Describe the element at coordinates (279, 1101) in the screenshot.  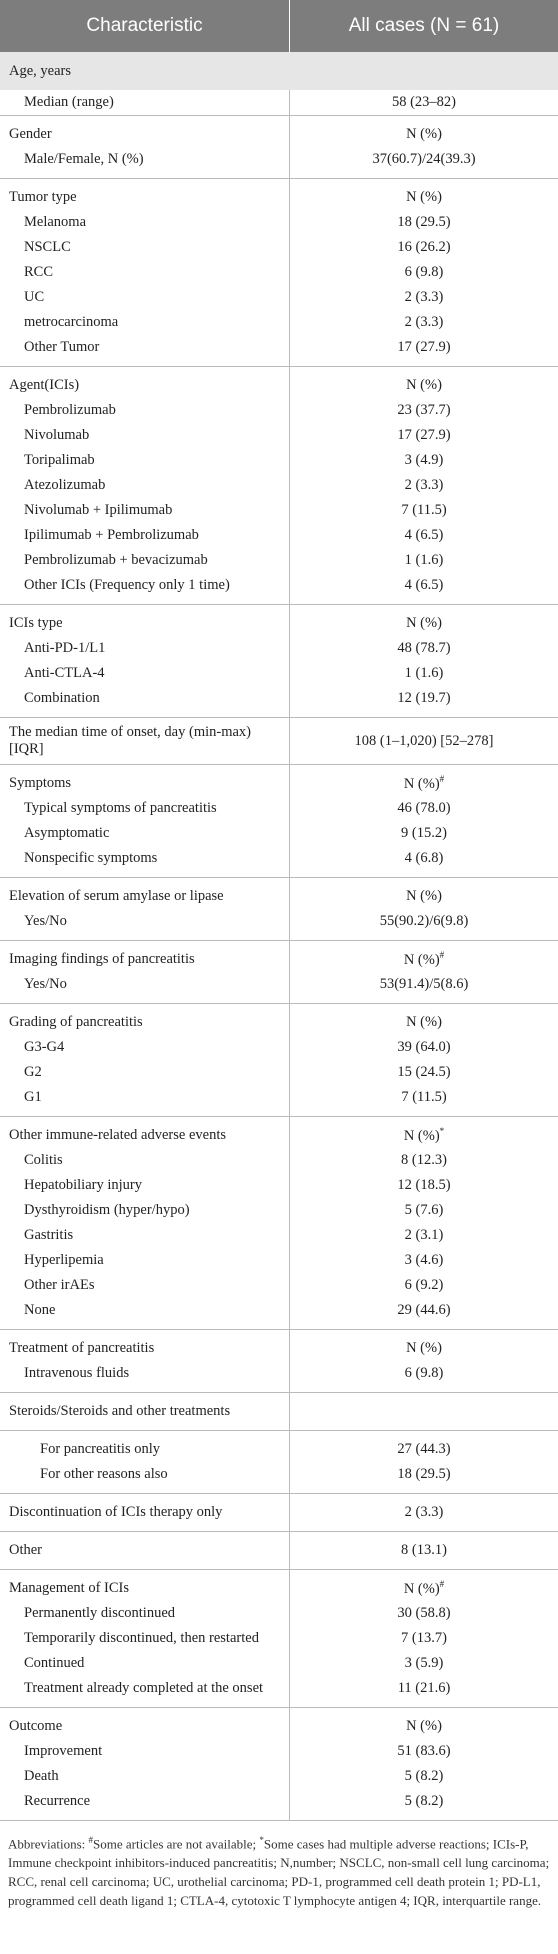
I see `item-row: G1 7 (11.5)` at that location.